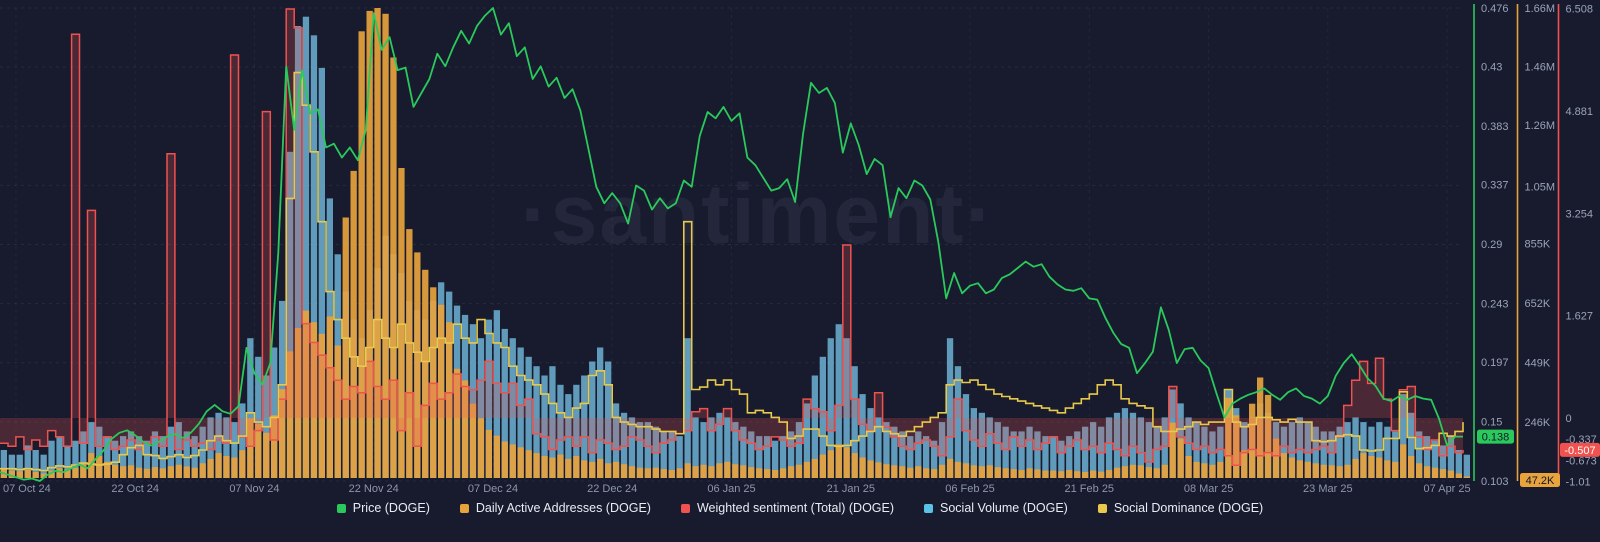 This screenshot has width=1600, height=542. I want to click on svg-text: 0.243, so click(1495, 305).